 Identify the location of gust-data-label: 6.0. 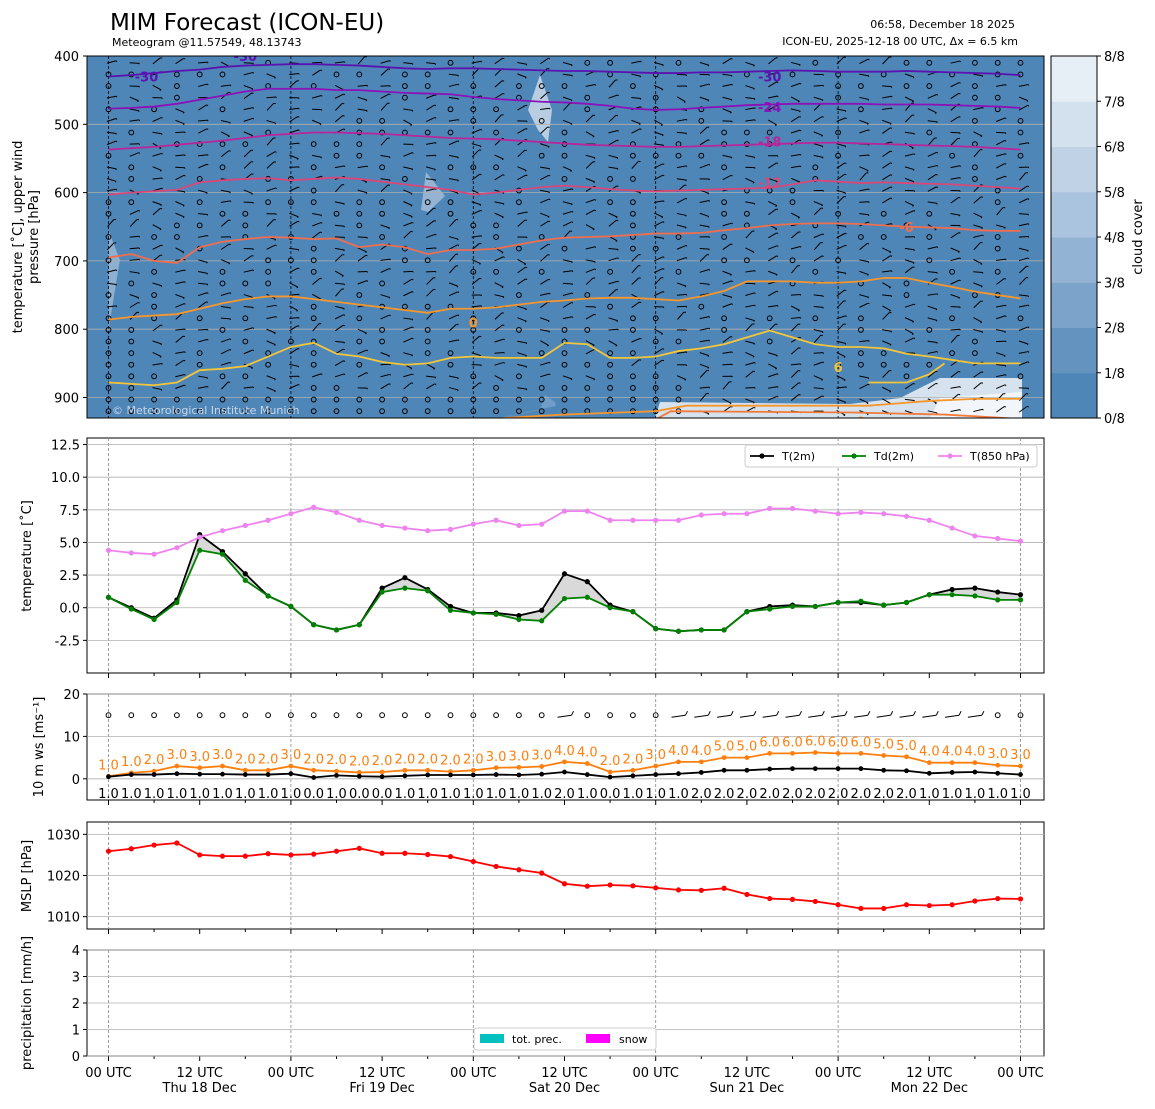
(815, 742).